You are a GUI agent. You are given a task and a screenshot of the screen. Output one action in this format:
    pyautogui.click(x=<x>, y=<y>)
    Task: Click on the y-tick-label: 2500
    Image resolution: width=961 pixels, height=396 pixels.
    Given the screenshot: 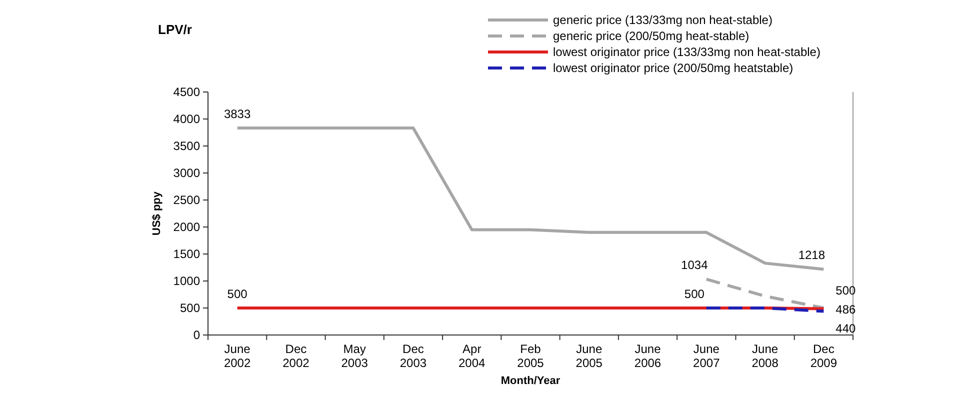 What is the action you would take?
    pyautogui.click(x=186, y=200)
    